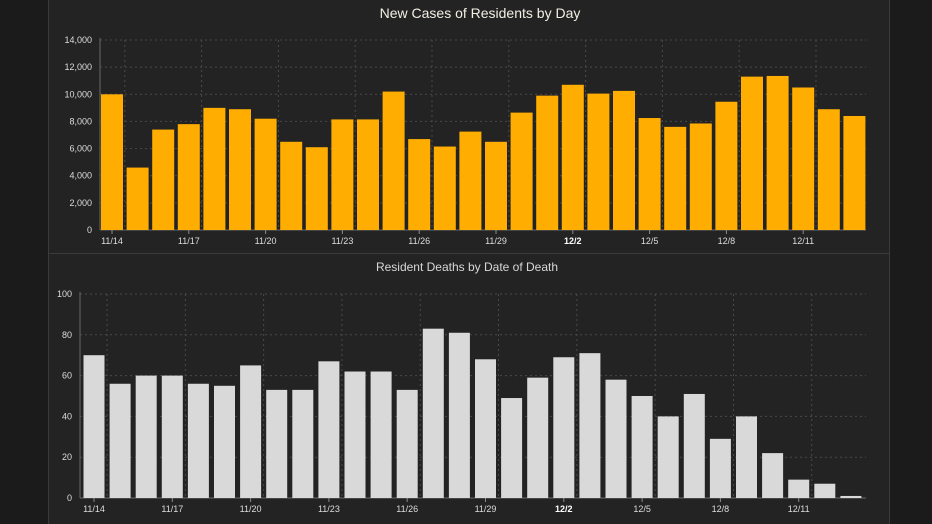 The image size is (932, 524). I want to click on deaths-x-tick-label: 11/20, so click(251, 509).